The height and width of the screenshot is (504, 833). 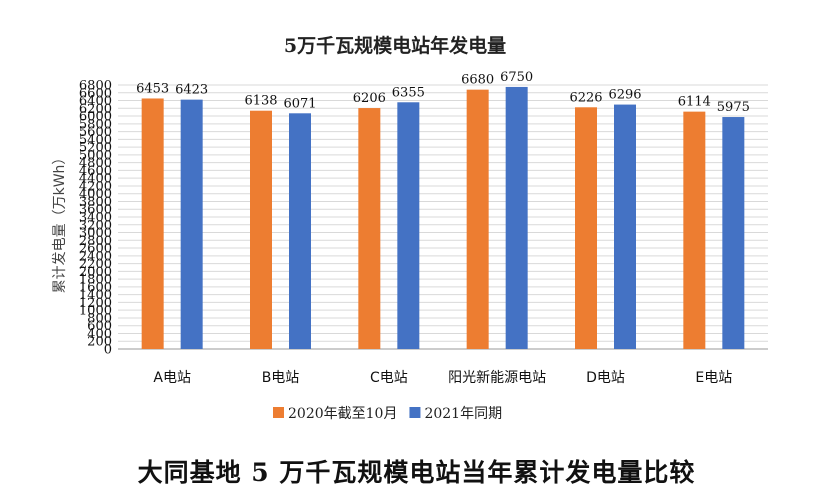 What do you see at coordinates (95, 171) in the screenshot?
I see `y-tick-label: 4600` at bounding box center [95, 171].